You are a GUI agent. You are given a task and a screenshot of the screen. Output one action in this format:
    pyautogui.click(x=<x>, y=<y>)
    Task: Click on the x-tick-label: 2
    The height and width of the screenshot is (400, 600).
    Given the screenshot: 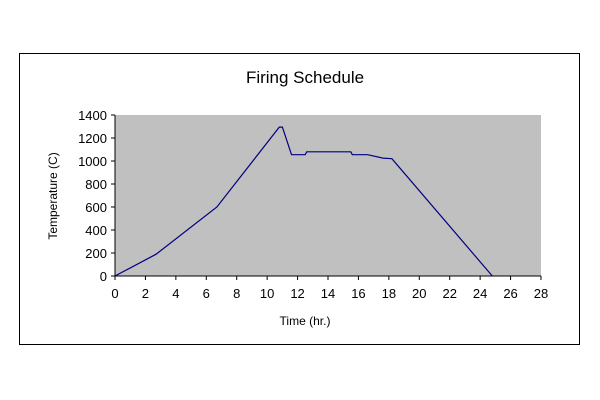 What is the action you would take?
    pyautogui.click(x=145, y=293)
    